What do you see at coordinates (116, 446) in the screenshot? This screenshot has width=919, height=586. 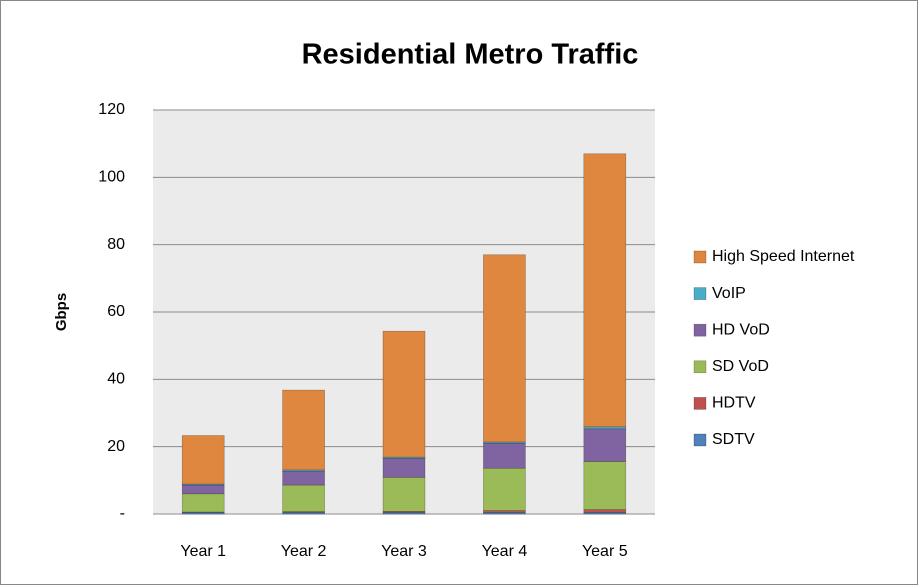 I see `y-tick-label: 20` at bounding box center [116, 446].